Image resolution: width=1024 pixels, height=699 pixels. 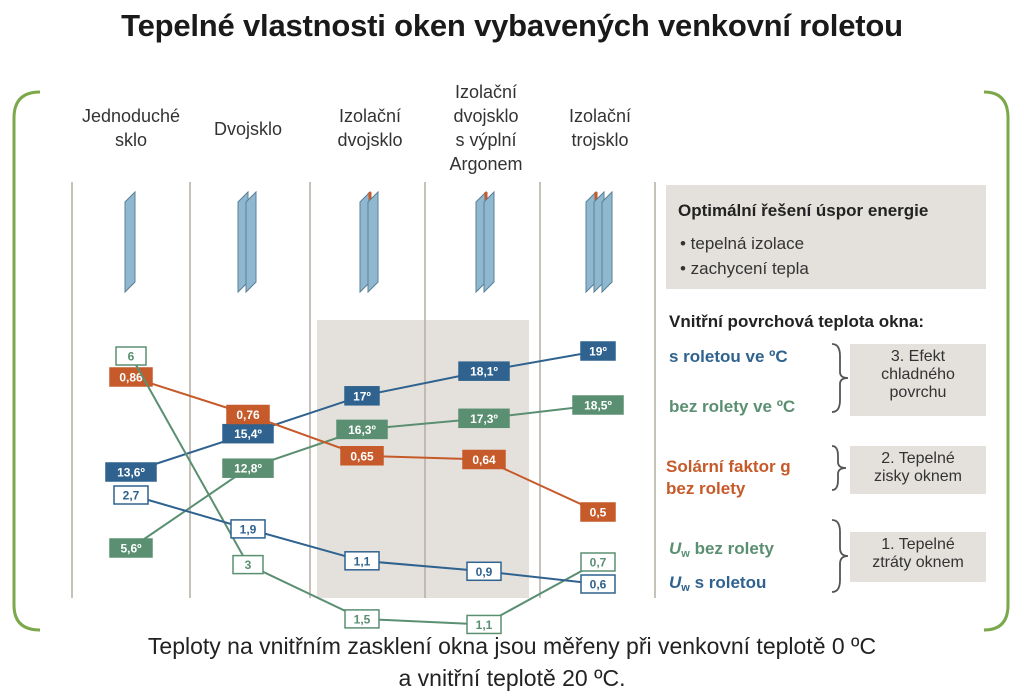 I want to click on data-label: 5,6º, so click(x=131, y=549).